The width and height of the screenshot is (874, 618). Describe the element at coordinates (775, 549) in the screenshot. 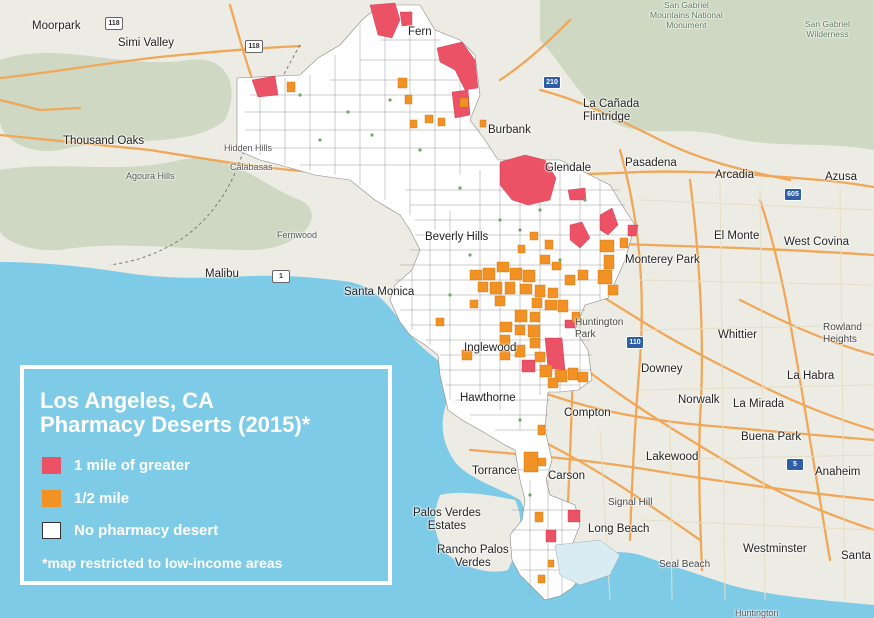

I see `place-label: Westminster` at that location.